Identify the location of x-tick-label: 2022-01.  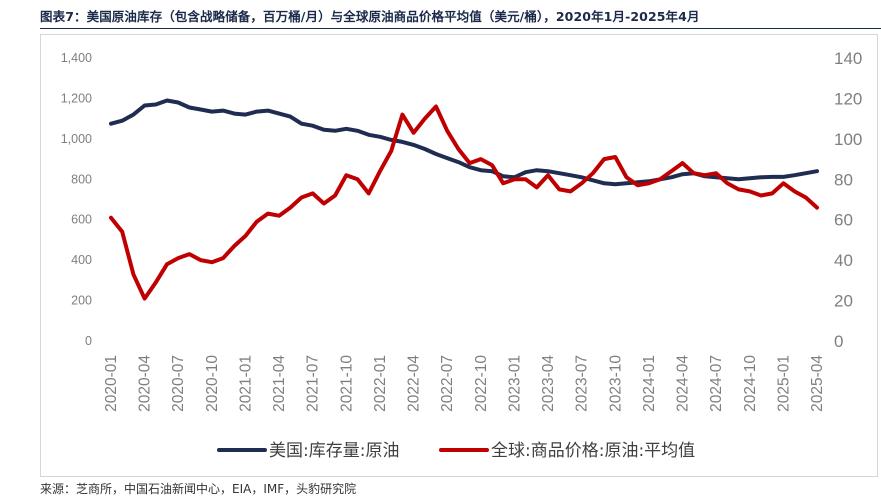
(380, 383).